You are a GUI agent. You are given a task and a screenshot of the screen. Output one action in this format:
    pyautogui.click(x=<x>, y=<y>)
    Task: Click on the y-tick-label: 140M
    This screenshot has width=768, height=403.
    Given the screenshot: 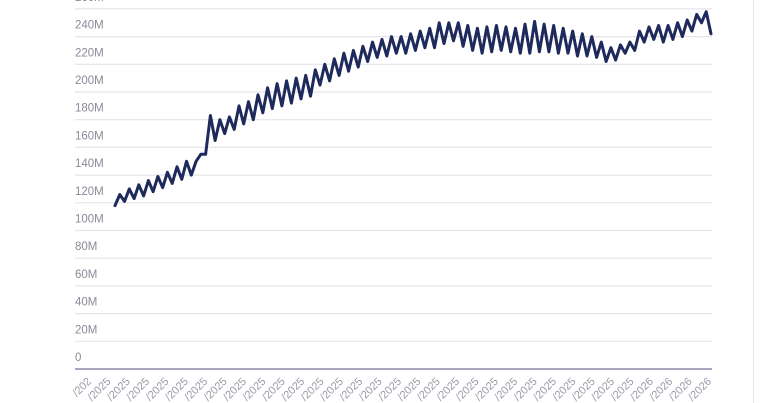 What is the action you would take?
    pyautogui.click(x=89, y=164)
    